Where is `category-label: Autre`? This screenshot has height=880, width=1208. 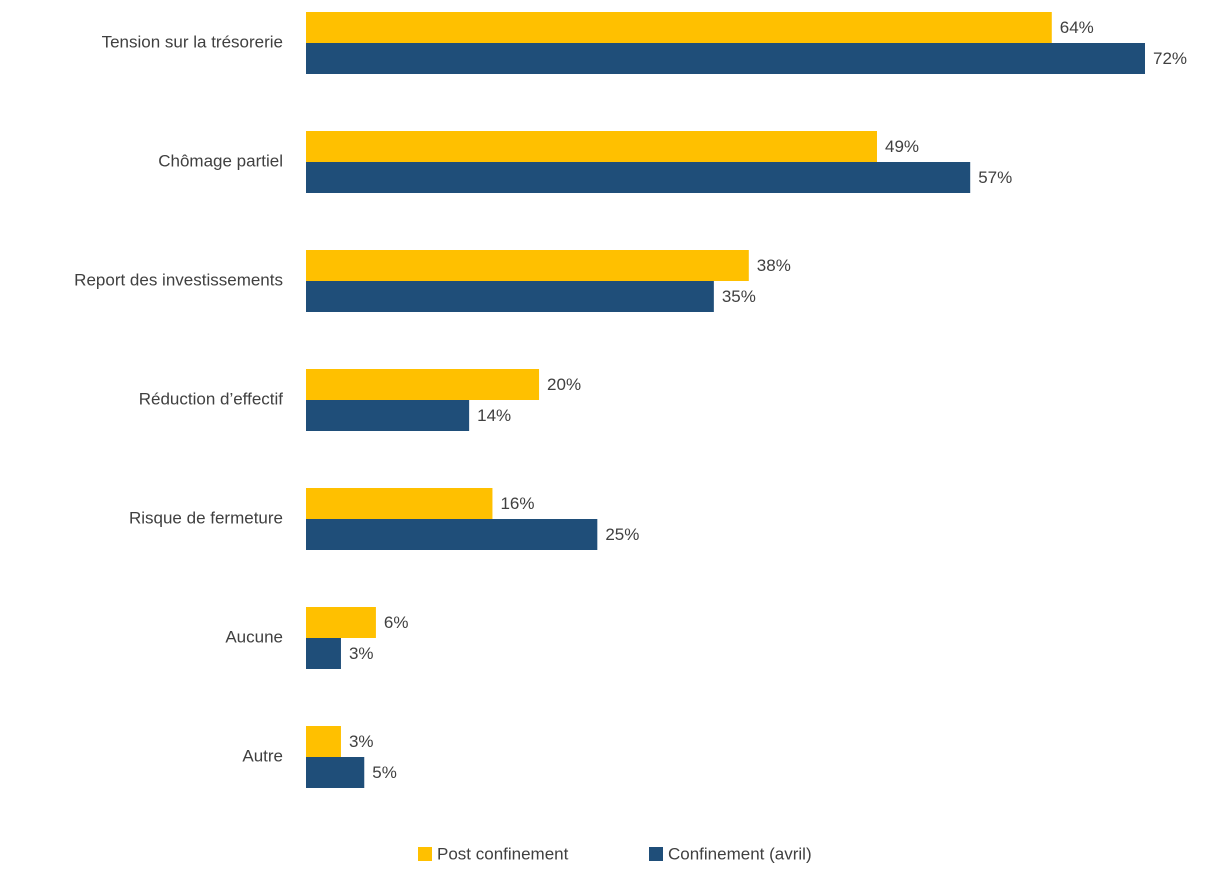
category-label: Autre is located at coordinates (262, 755).